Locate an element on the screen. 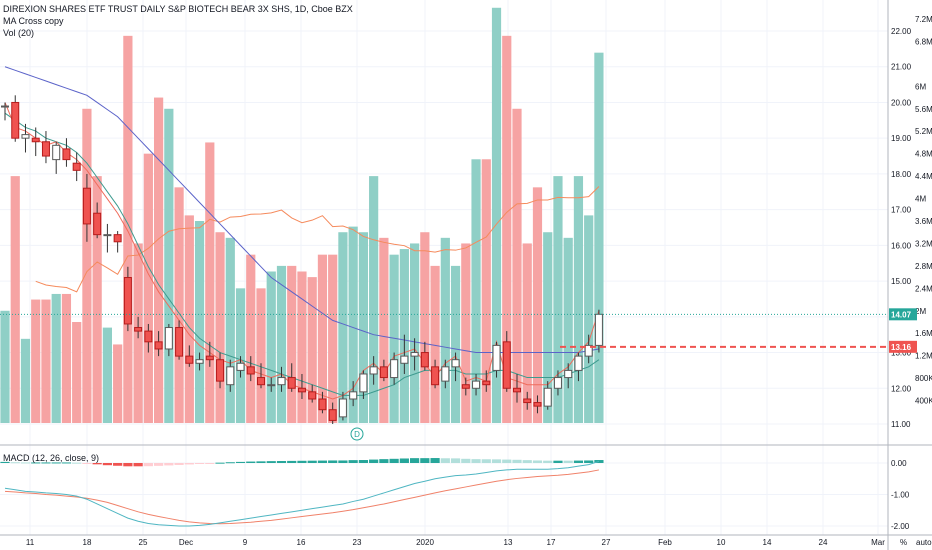  macd-legend: MACD (12, 26, close, 9) is located at coordinates (51, 458).